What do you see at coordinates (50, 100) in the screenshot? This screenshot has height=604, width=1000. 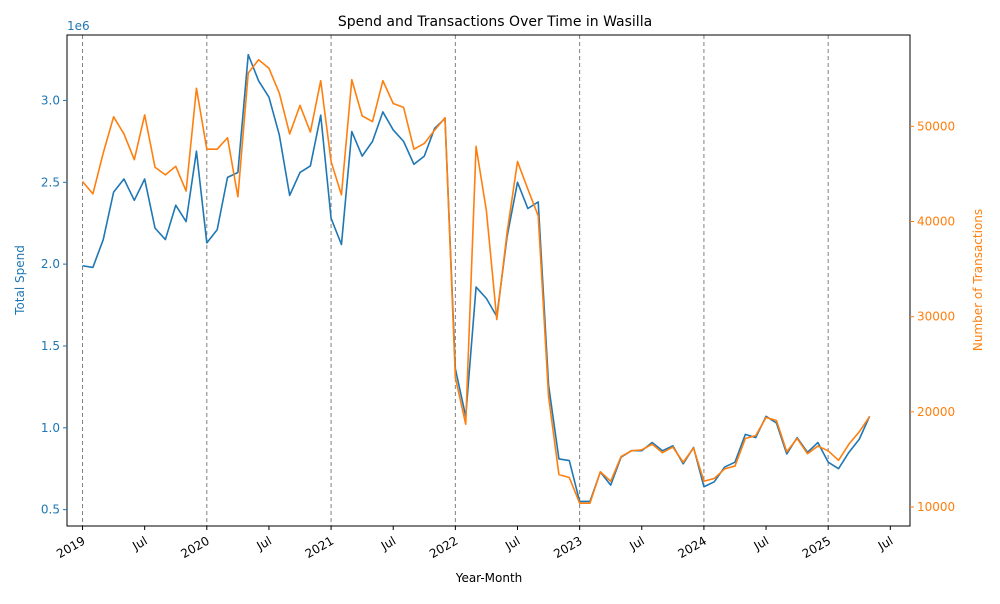 I see `y-left-tick-label: 3.0` at bounding box center [50, 100].